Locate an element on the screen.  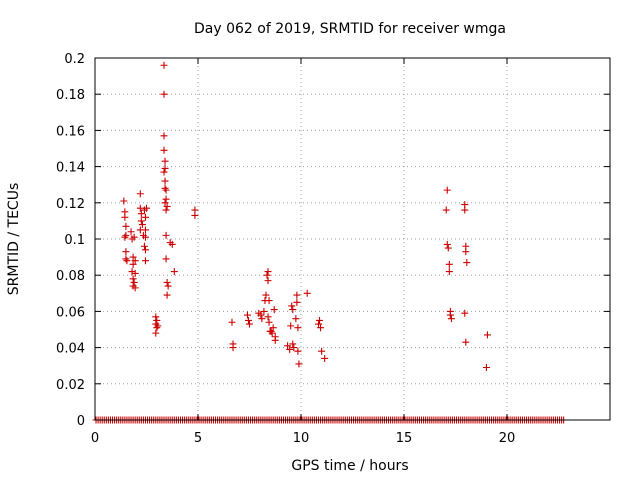
y-tick-label: 0.06 is located at coordinates (70, 312).